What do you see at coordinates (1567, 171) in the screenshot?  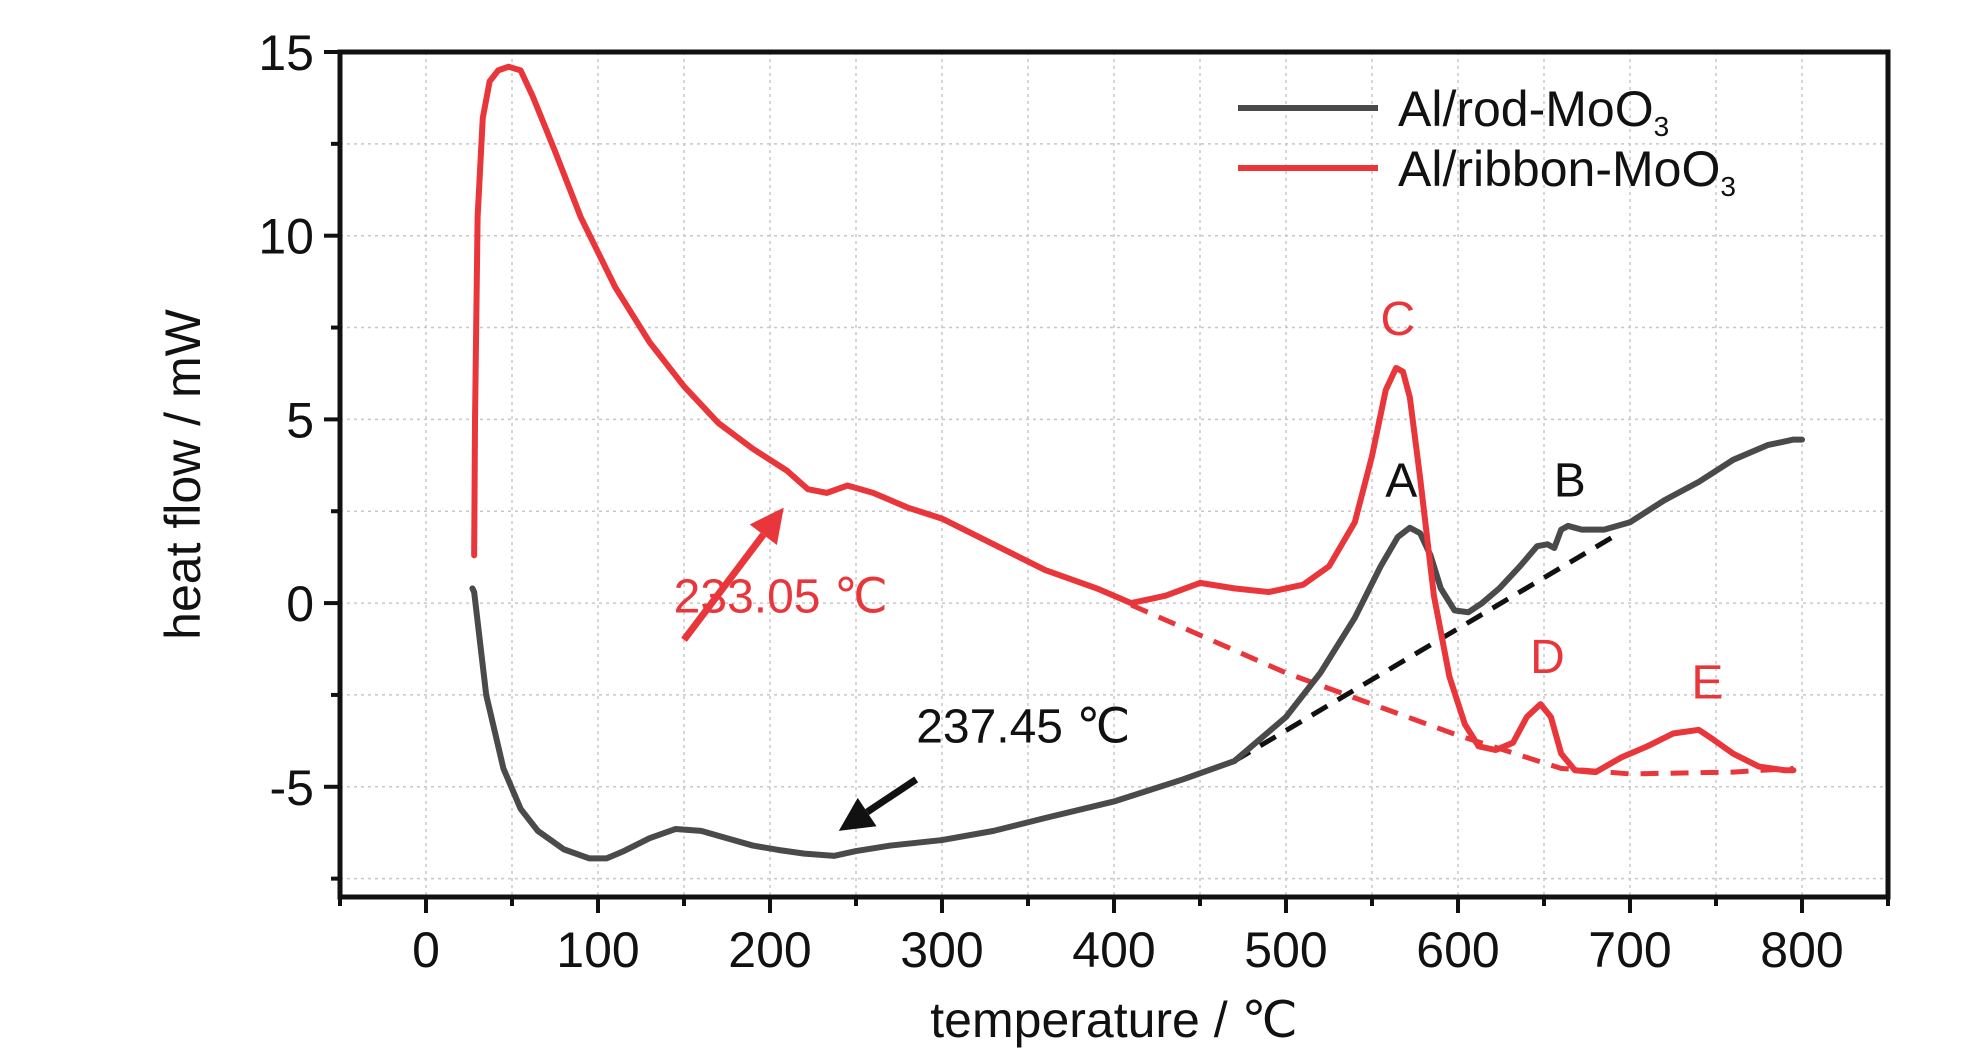 I see `legend-label: Al/ribbon-MoO3` at bounding box center [1567, 171].